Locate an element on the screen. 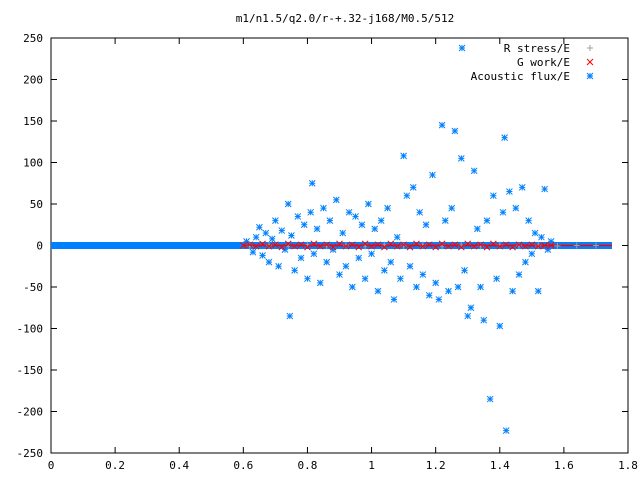 This screenshot has height=480, width=640. legend-label: Acoustic flux/E is located at coordinates (520, 76).